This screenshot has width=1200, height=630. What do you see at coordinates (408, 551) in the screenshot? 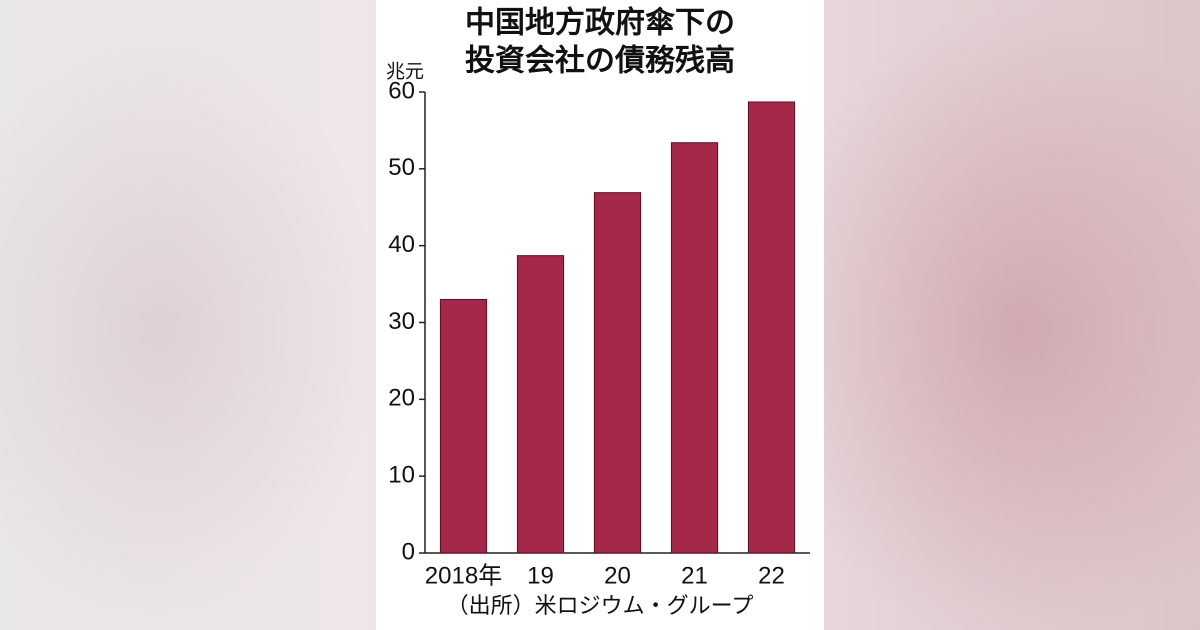
I see `y-tick-label: 0` at bounding box center [408, 551].